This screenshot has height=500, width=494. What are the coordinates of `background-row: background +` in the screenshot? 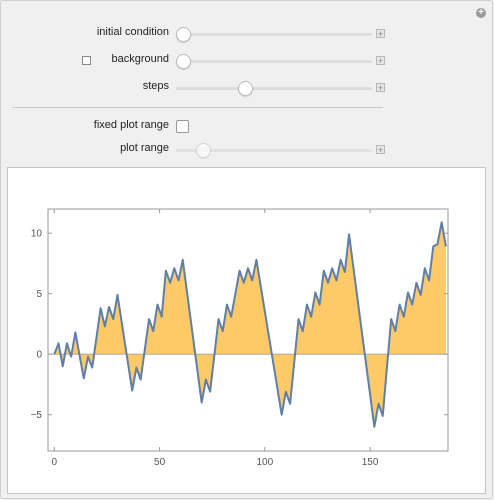 It's located at (247, 61).